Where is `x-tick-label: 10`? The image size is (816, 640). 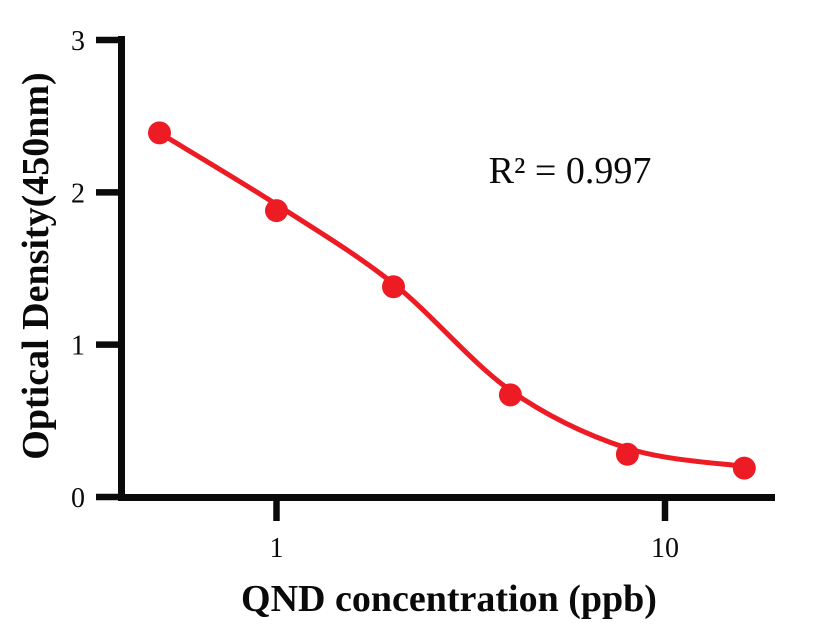 x-tick-label: 10 is located at coordinates (665, 548).